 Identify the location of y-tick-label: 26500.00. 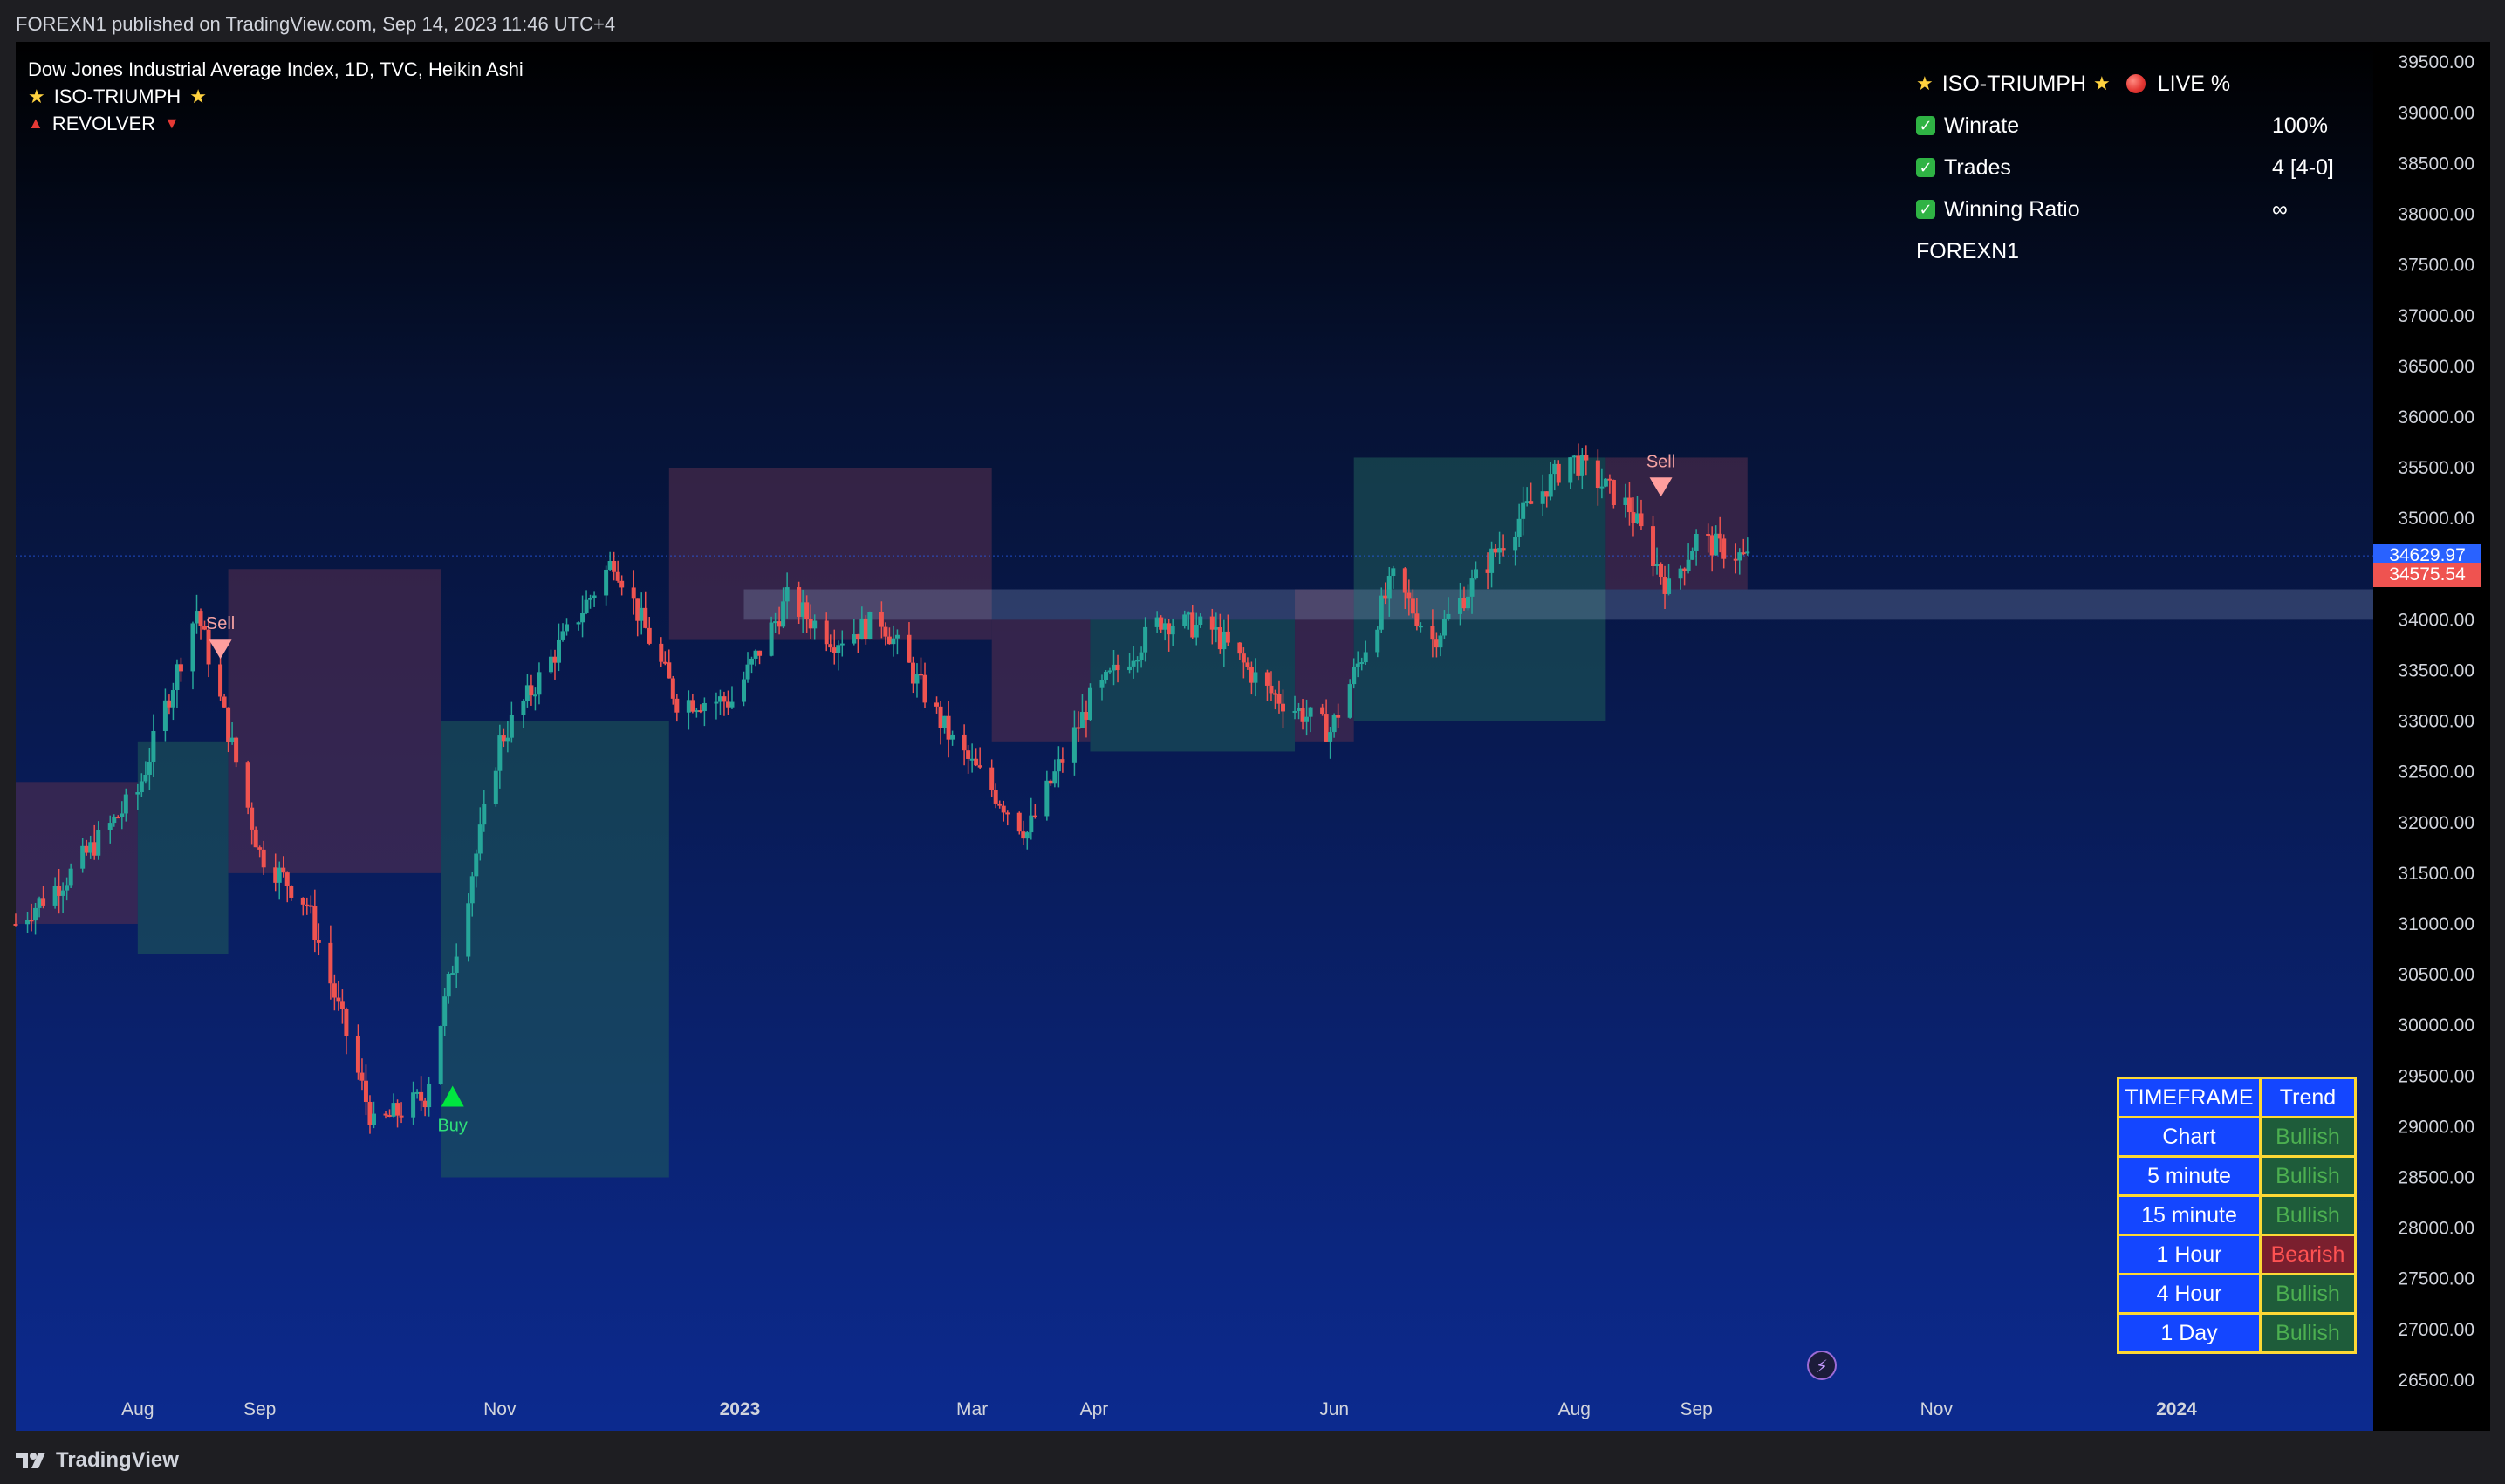
(2436, 1381).